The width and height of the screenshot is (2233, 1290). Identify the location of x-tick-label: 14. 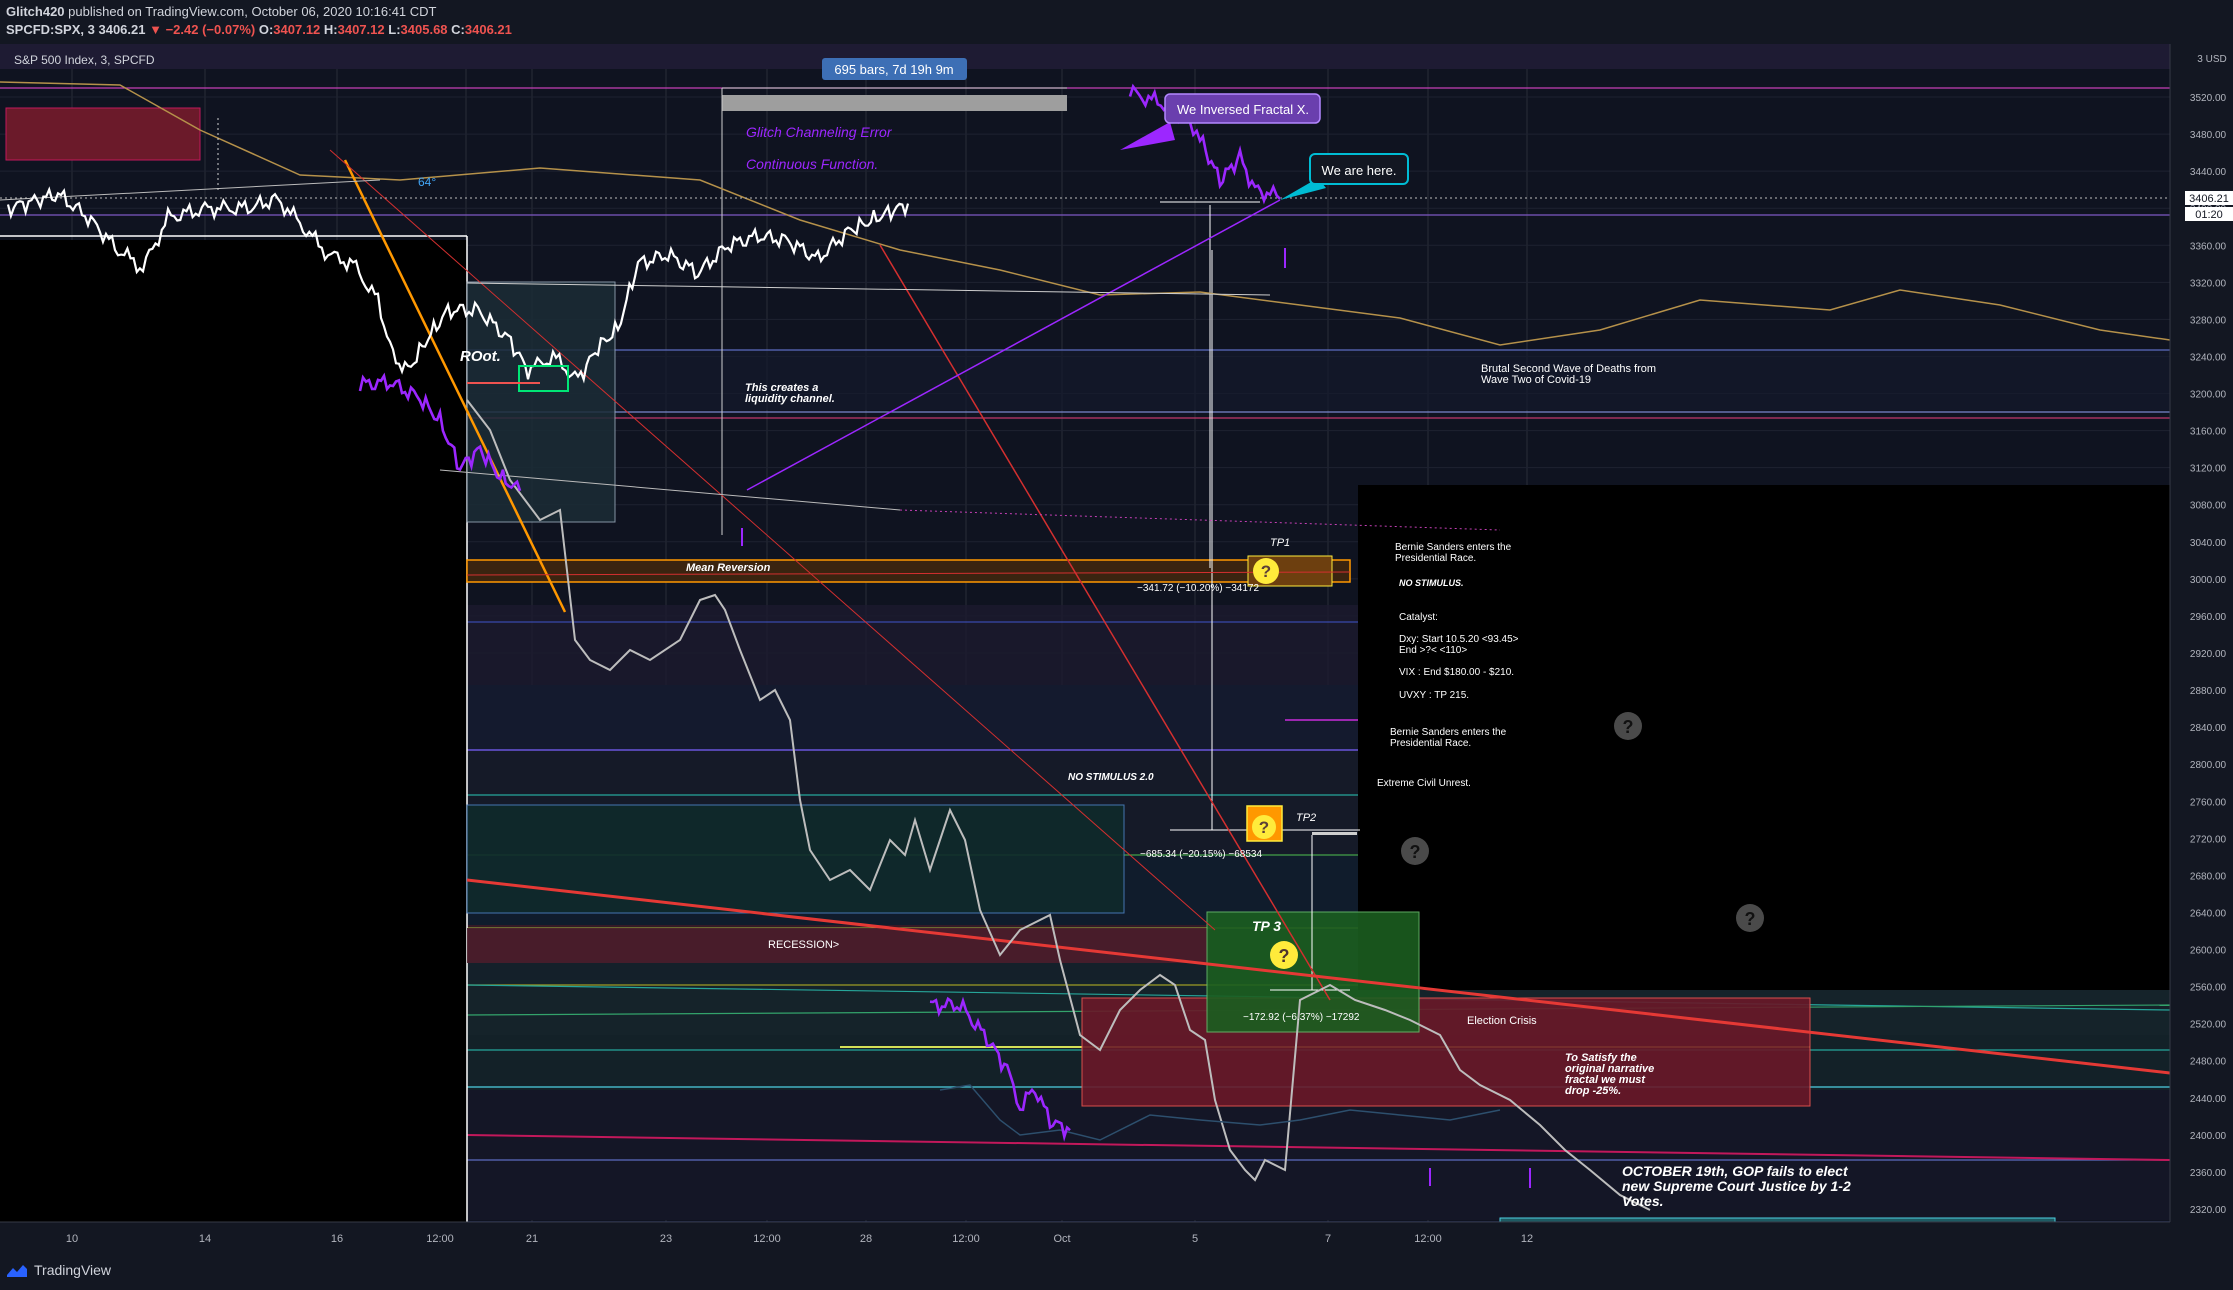
(205, 1239).